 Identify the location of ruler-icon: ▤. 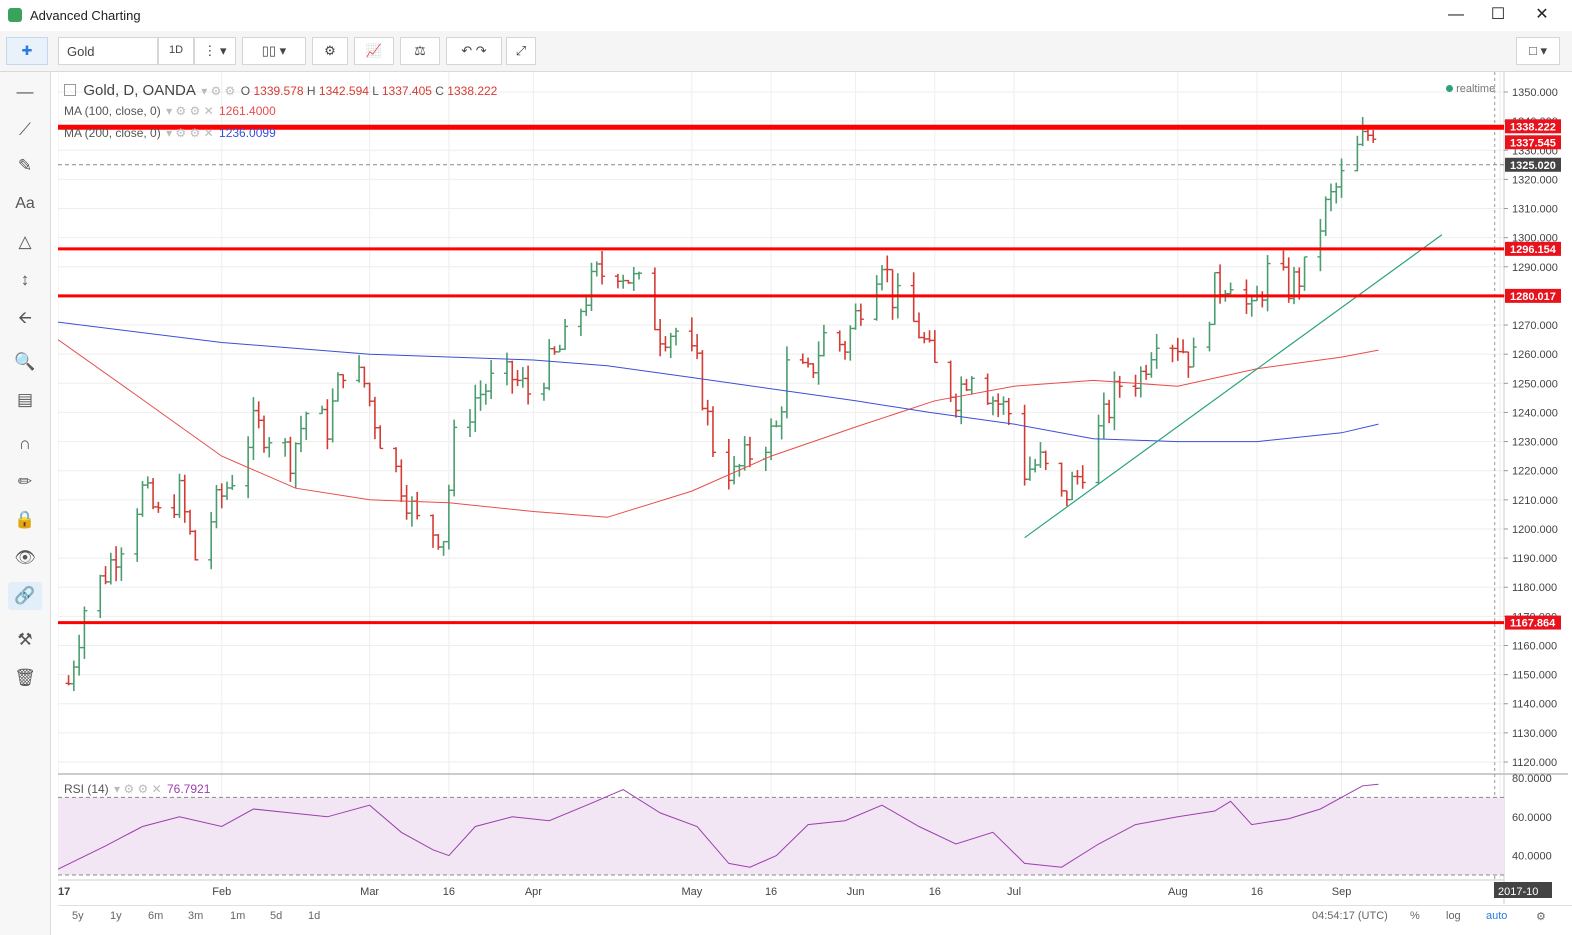
(25, 399).